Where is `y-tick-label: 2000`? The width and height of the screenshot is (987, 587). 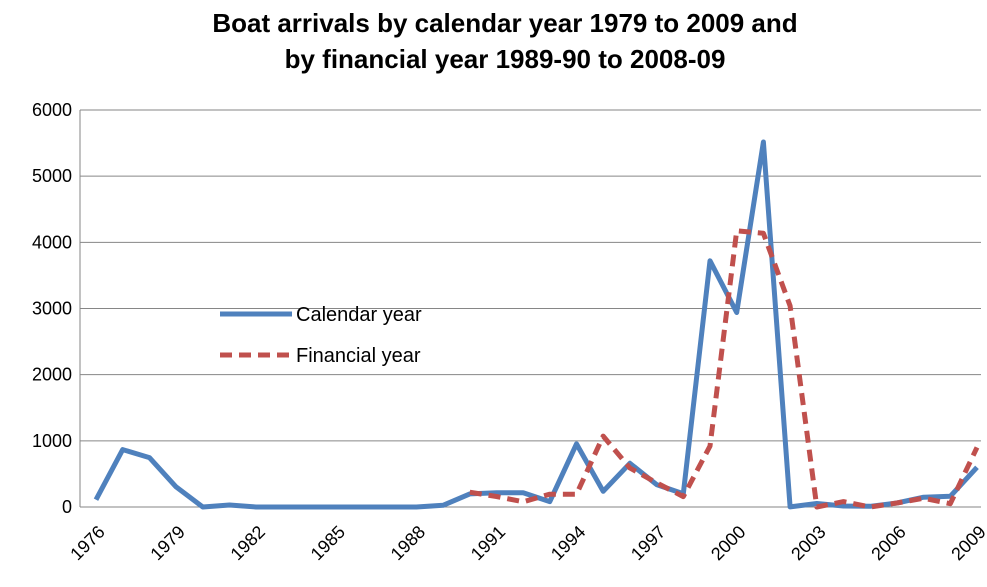 y-tick-label: 2000 is located at coordinates (52, 375).